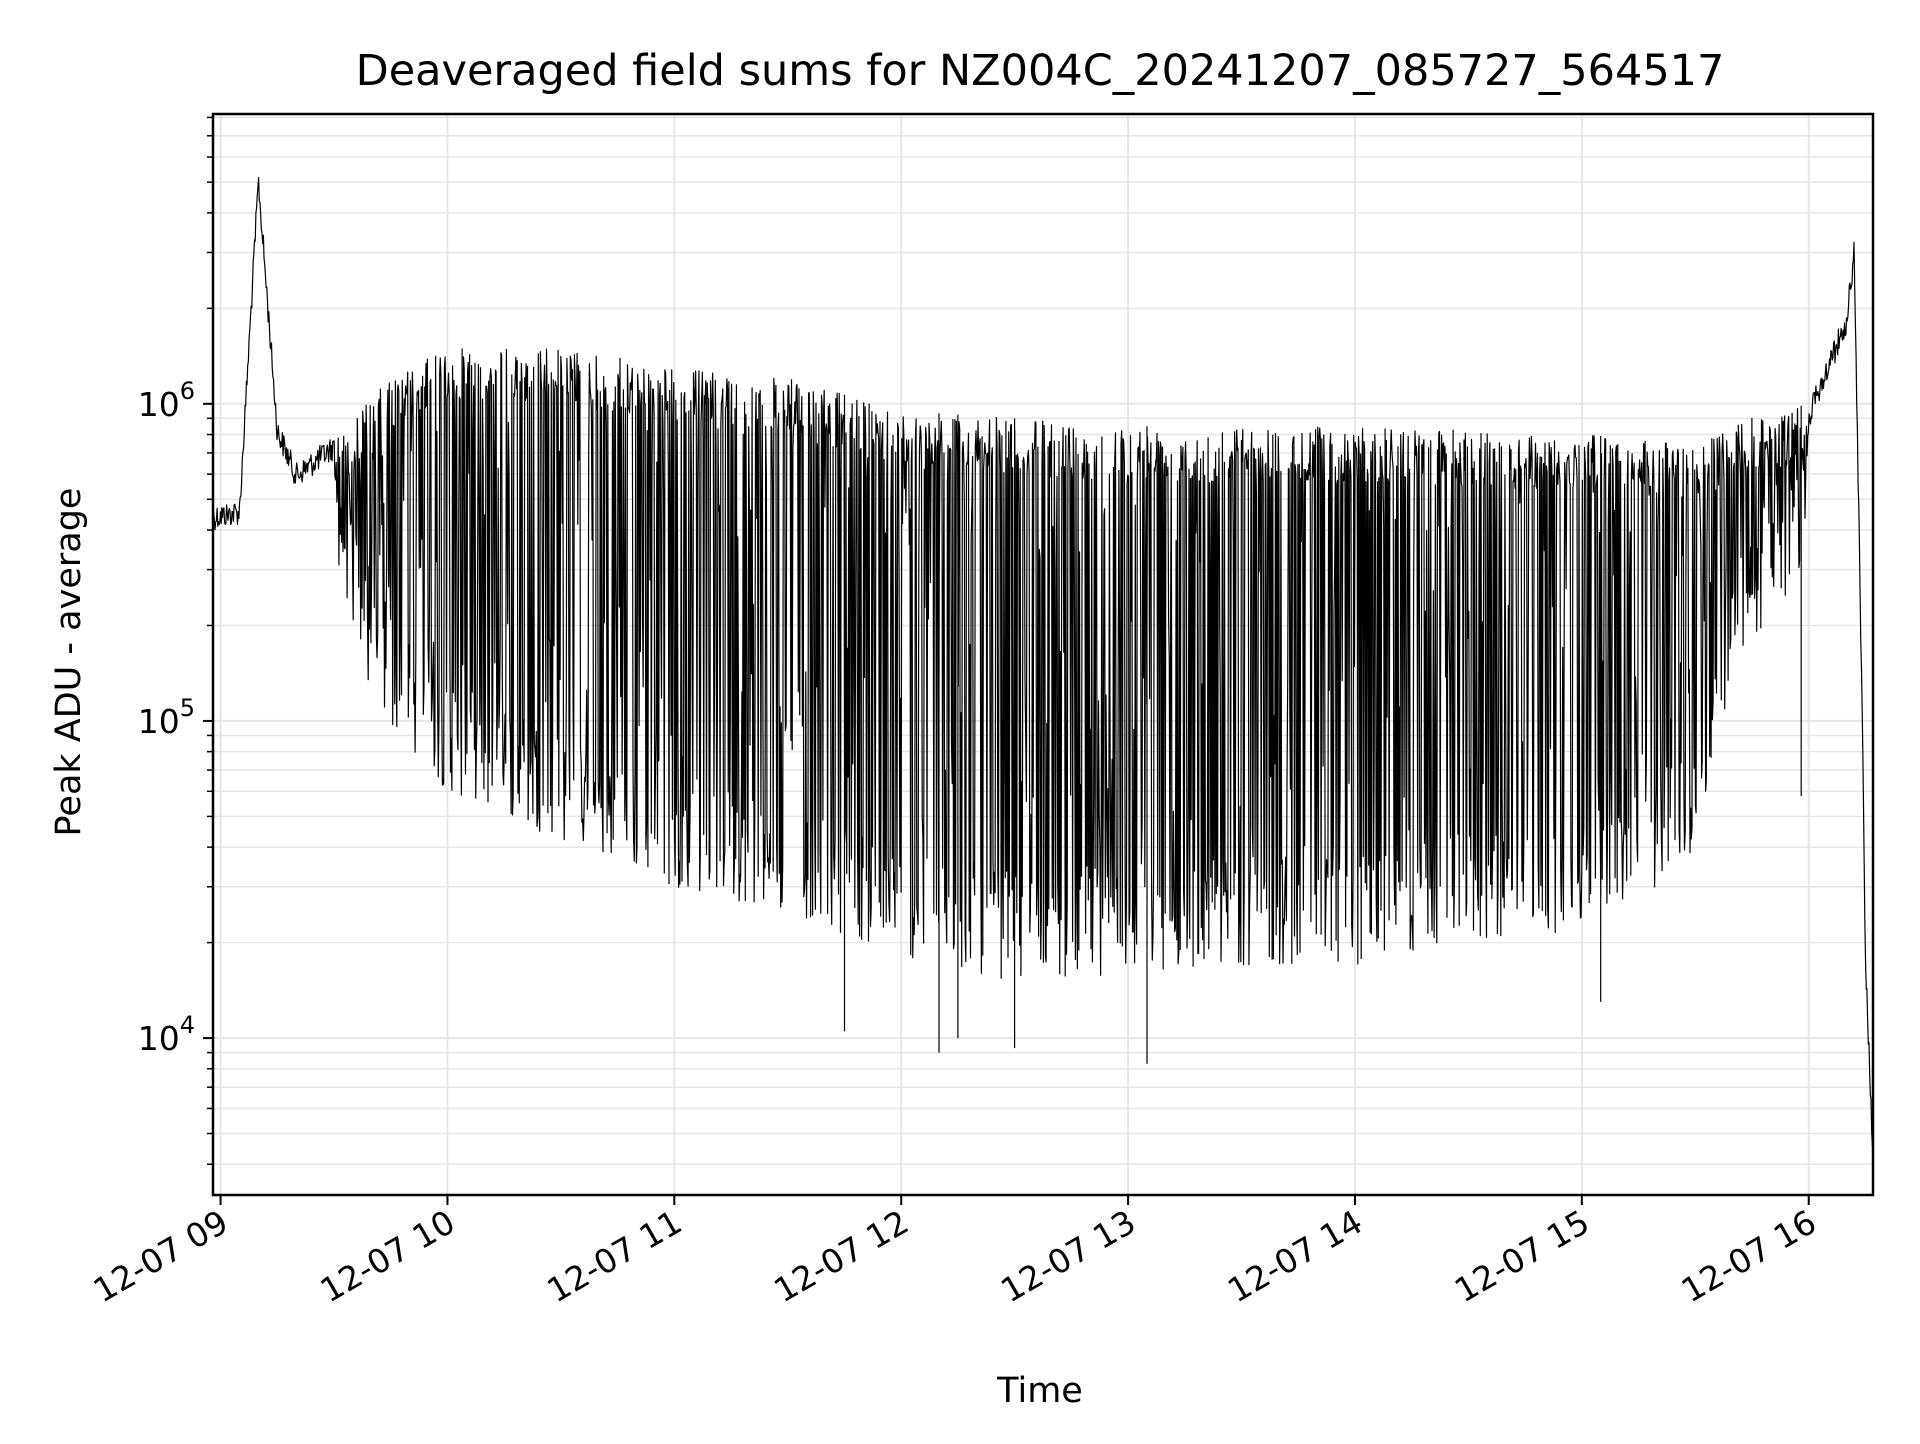  Describe the element at coordinates (69, 662) in the screenshot. I see `y-axis-label: Peak ADU - average` at that location.